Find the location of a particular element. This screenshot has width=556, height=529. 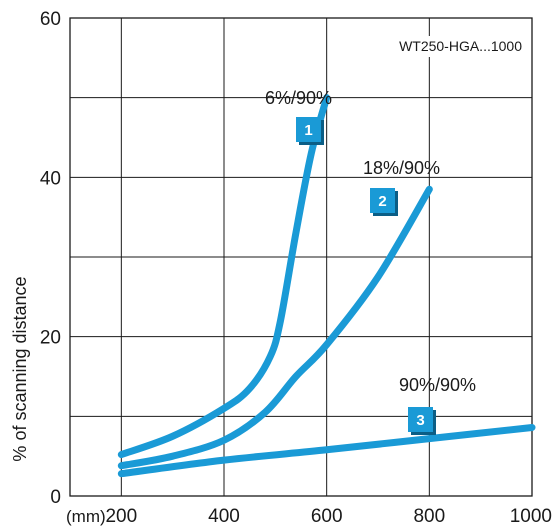

model-label: WT250-HGA...1000 is located at coordinates (460, 46).